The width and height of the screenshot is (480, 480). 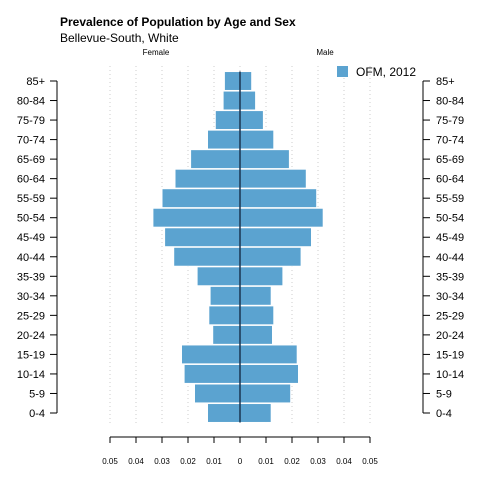 What do you see at coordinates (214, 461) in the screenshot?
I see `x-tick-label-4: 0.01` at bounding box center [214, 461].